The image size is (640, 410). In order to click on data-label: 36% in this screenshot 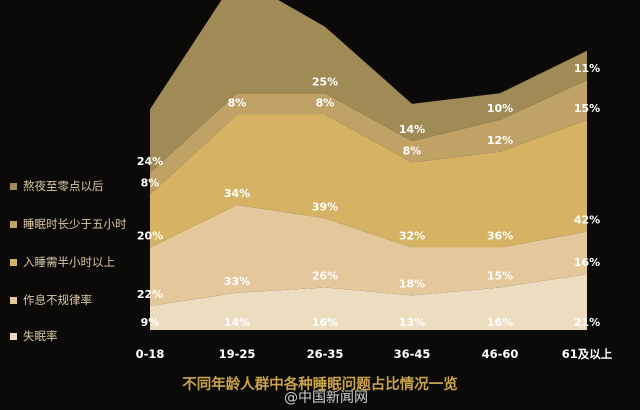, I will do `click(500, 236)`.